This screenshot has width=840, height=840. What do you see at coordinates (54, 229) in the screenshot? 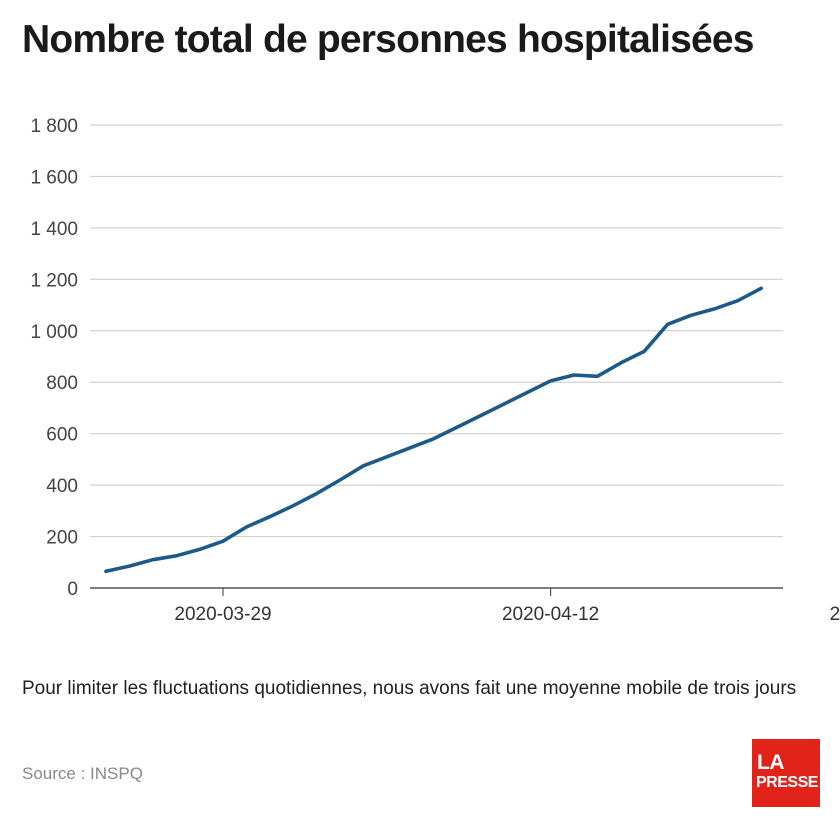
I see `y-tick-label: 1 400` at bounding box center [54, 229].